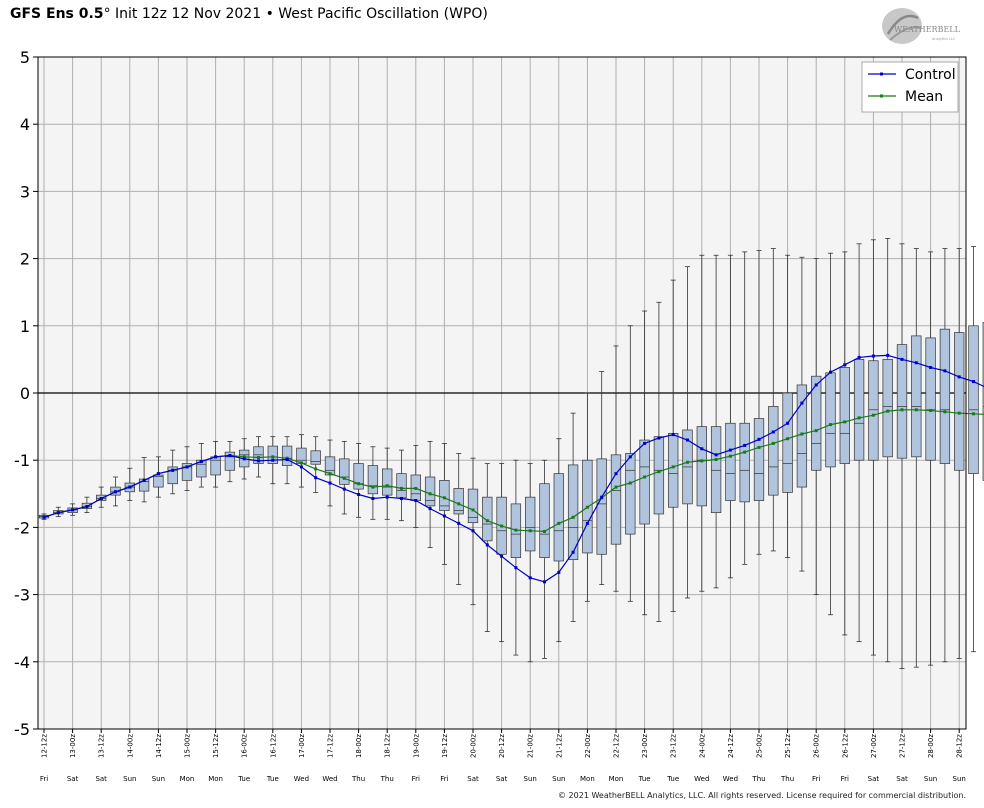 The image size is (984, 808). Describe the element at coordinates (902, 26) in the screenshot. I see `logo-swirl-icon` at that location.